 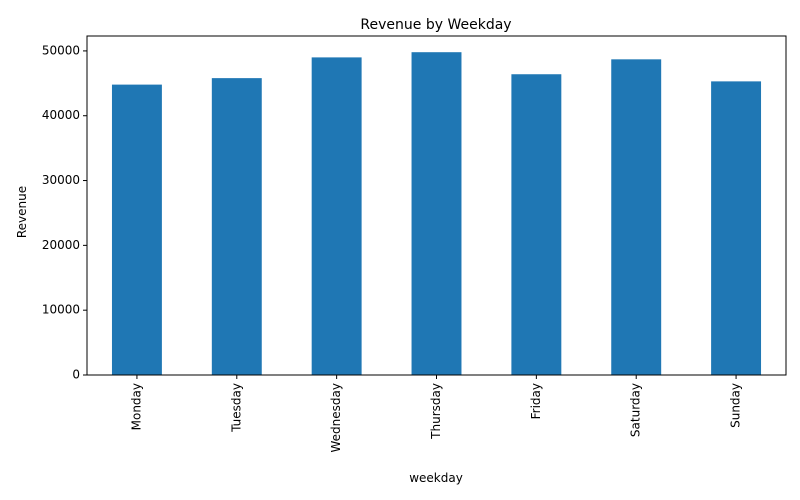 What do you see at coordinates (336, 417) in the screenshot?
I see `x-tick-label-wednesday: Wednesday` at bounding box center [336, 417].